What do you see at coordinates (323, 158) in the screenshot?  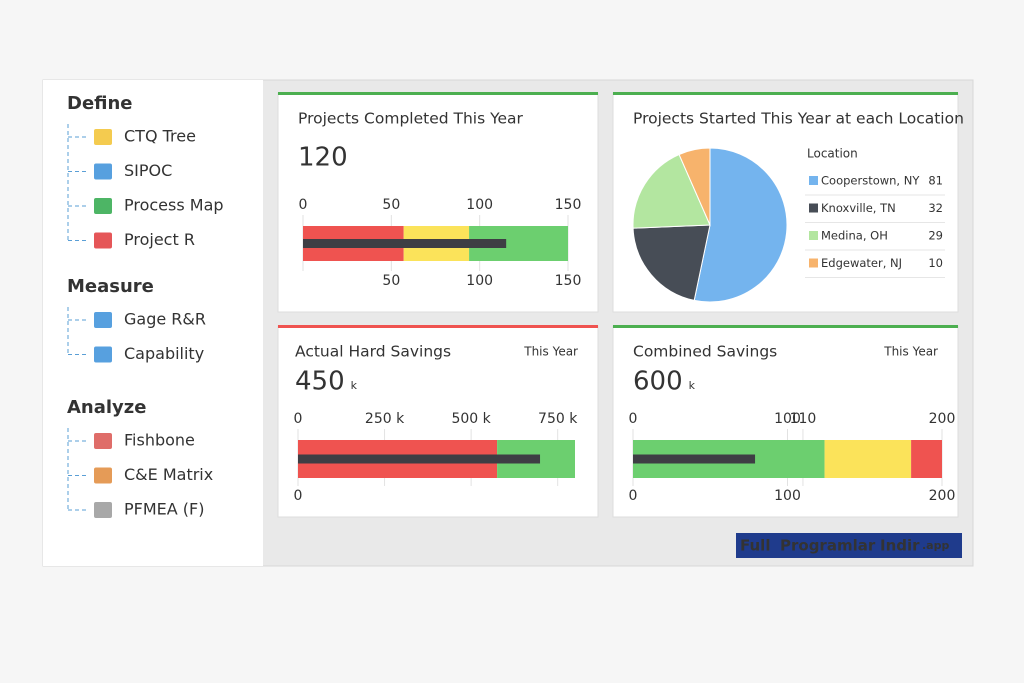 I see `kpi-value: 120` at bounding box center [323, 158].